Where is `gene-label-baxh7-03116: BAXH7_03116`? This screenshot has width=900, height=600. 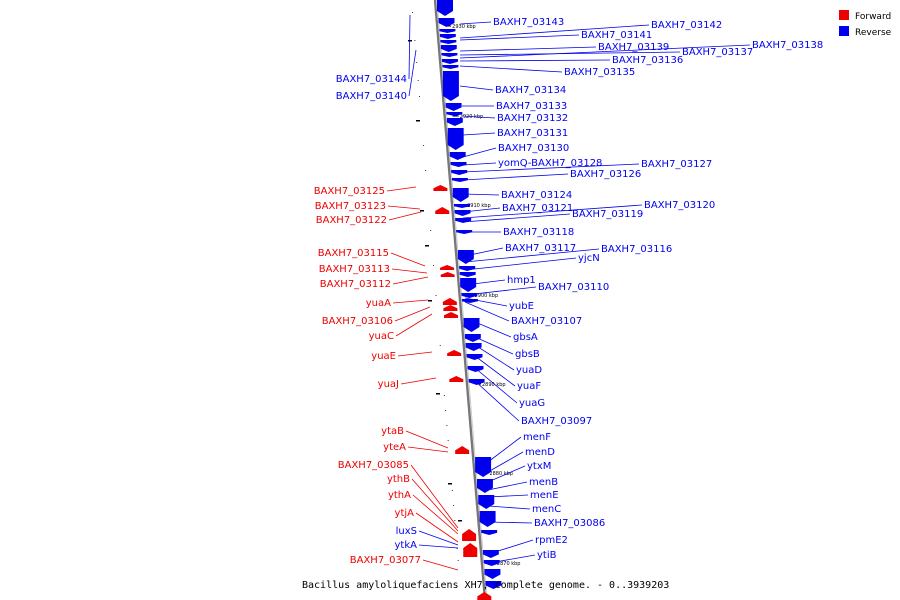
gene-label-baxh7-03116: BAXH7_03116 is located at coordinates (636, 249).